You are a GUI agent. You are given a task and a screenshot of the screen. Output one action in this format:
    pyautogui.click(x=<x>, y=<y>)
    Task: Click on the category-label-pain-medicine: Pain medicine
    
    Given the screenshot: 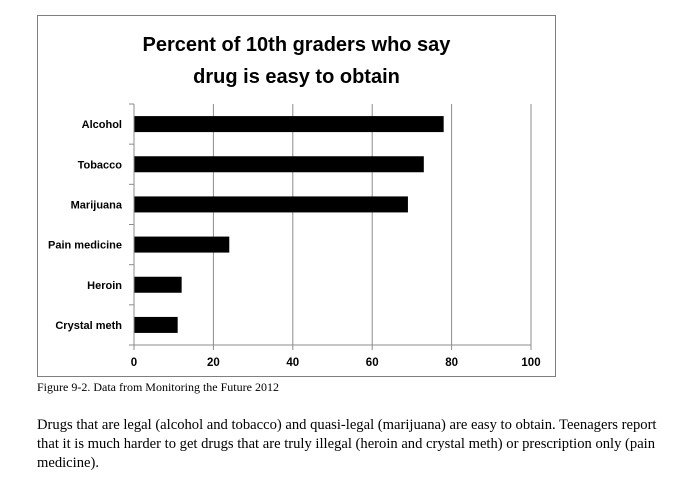 What is the action you would take?
    pyautogui.click(x=85, y=246)
    